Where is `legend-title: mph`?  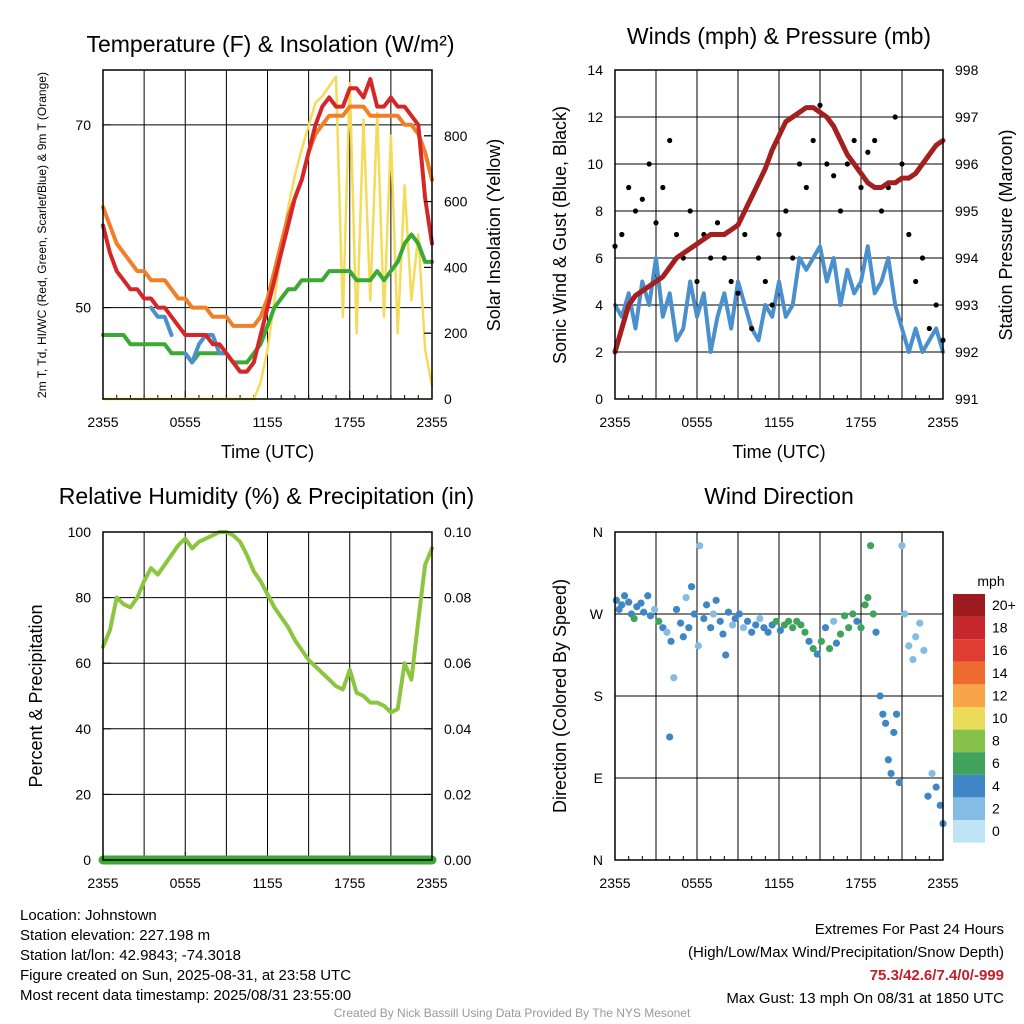 legend-title: mph is located at coordinates (990, 581).